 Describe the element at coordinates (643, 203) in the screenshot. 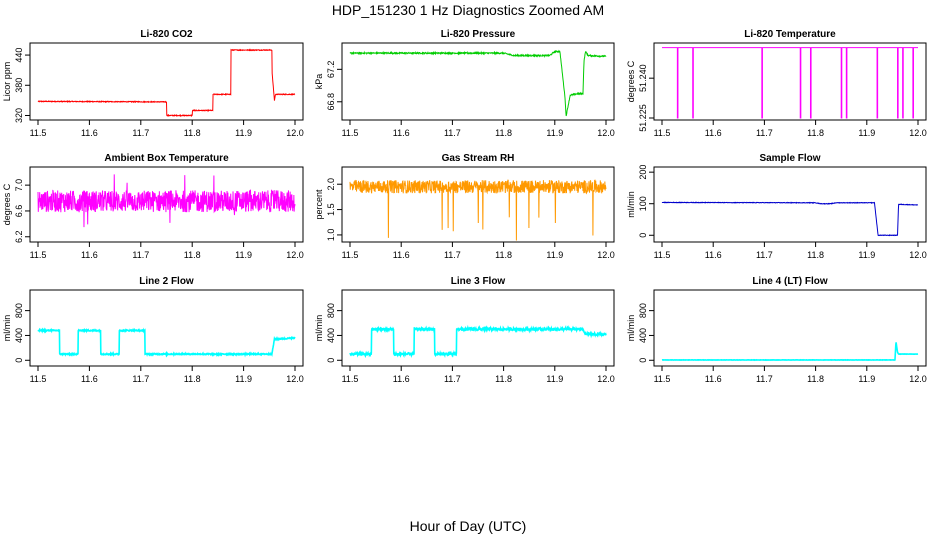

I see `y-tick-label: 100` at that location.